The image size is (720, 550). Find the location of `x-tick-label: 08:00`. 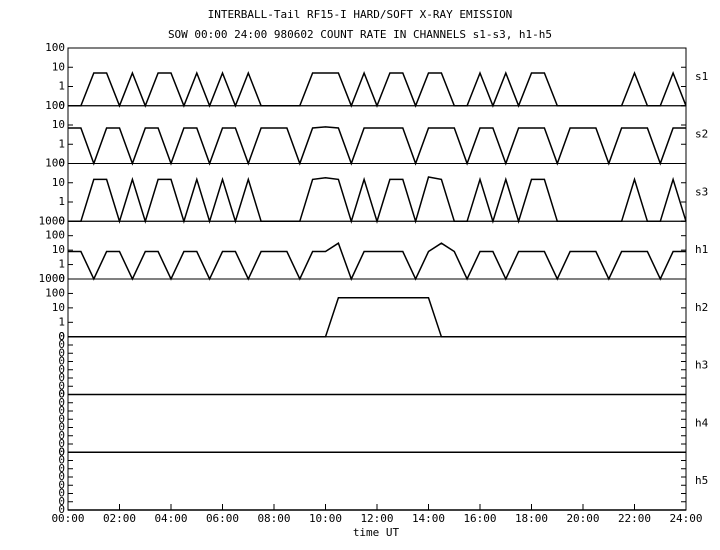

x-tick-label: 08:00 is located at coordinates (273, 518).